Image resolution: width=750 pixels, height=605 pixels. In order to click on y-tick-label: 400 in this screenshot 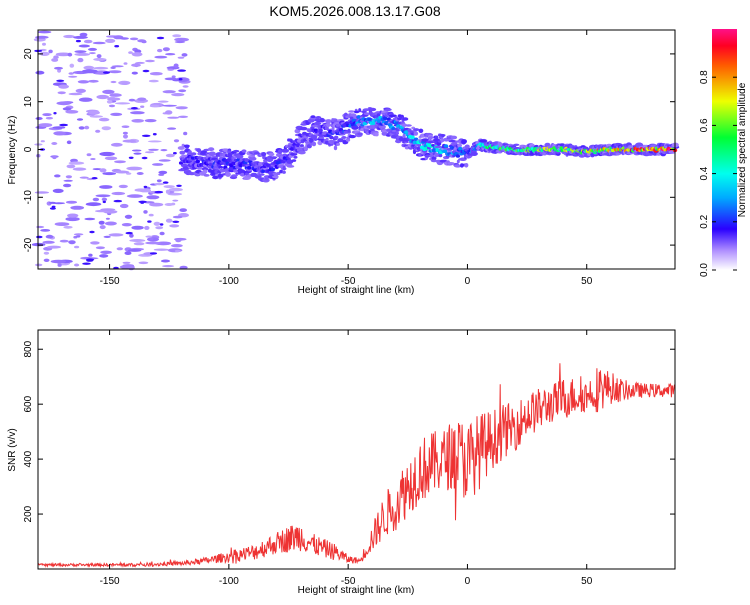, I will do `click(28, 458)`.